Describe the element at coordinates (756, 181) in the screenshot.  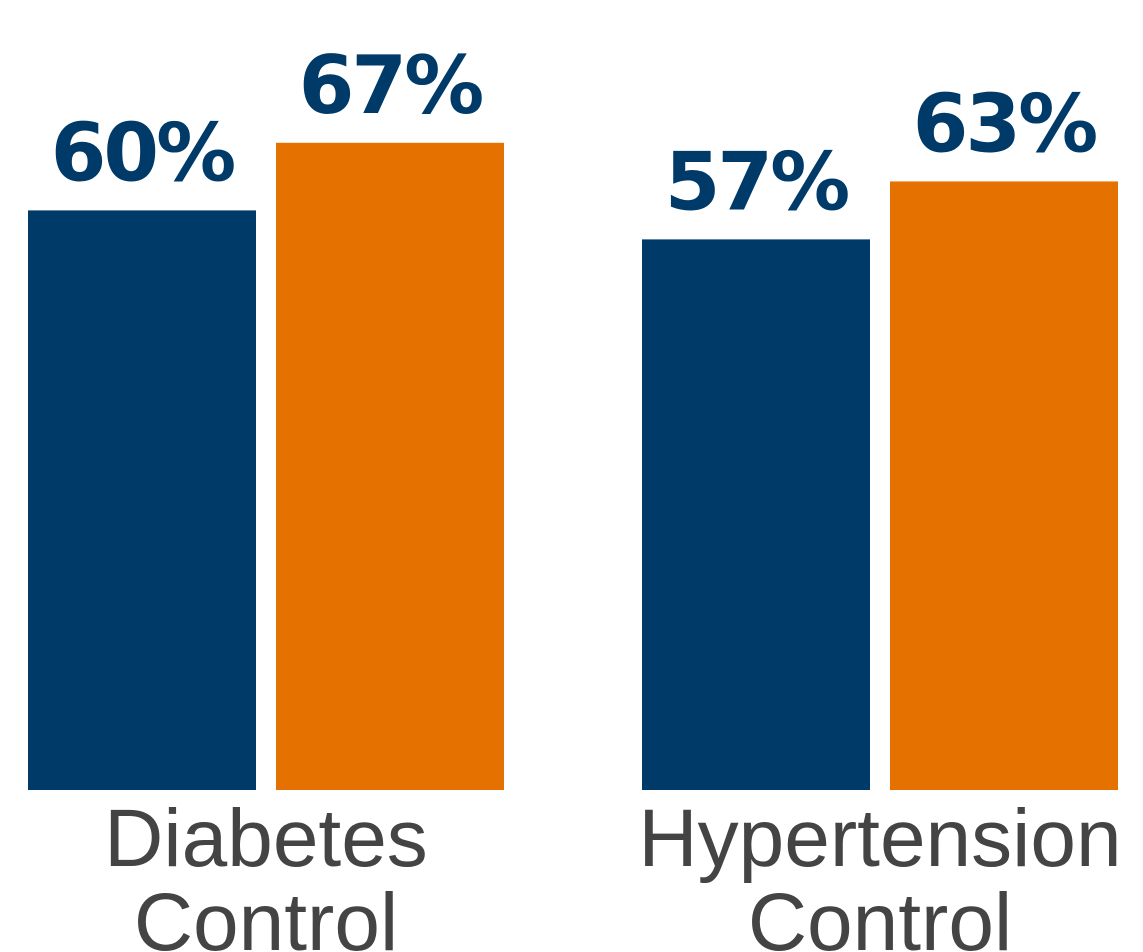
I see `data-label-2-series-1: 57%` at that location.